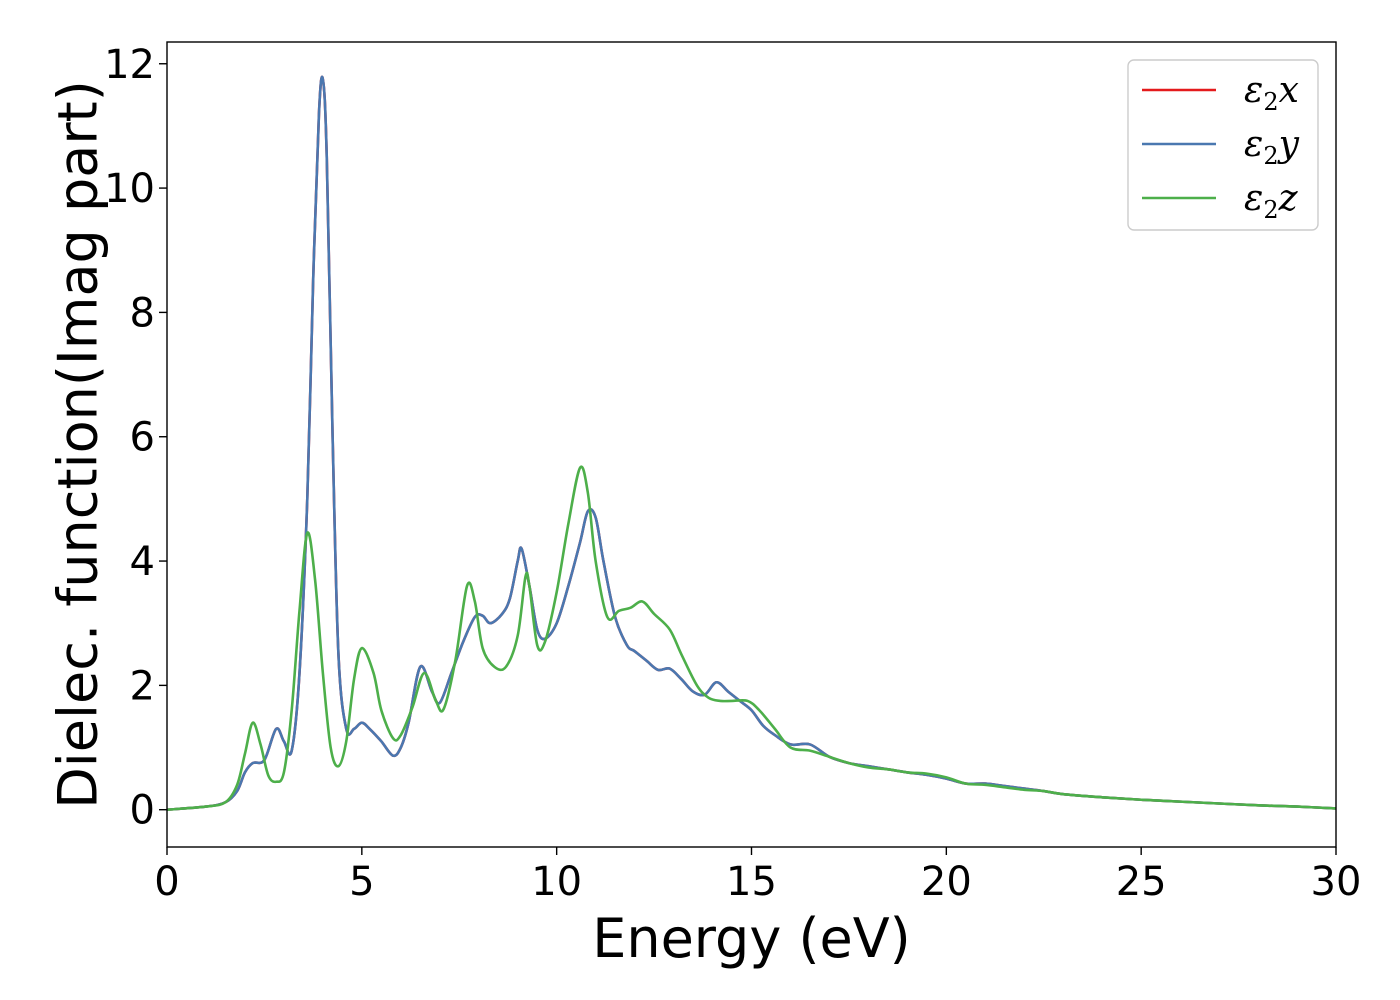  I want to click on y-tick-label: 12, so click(129, 65).